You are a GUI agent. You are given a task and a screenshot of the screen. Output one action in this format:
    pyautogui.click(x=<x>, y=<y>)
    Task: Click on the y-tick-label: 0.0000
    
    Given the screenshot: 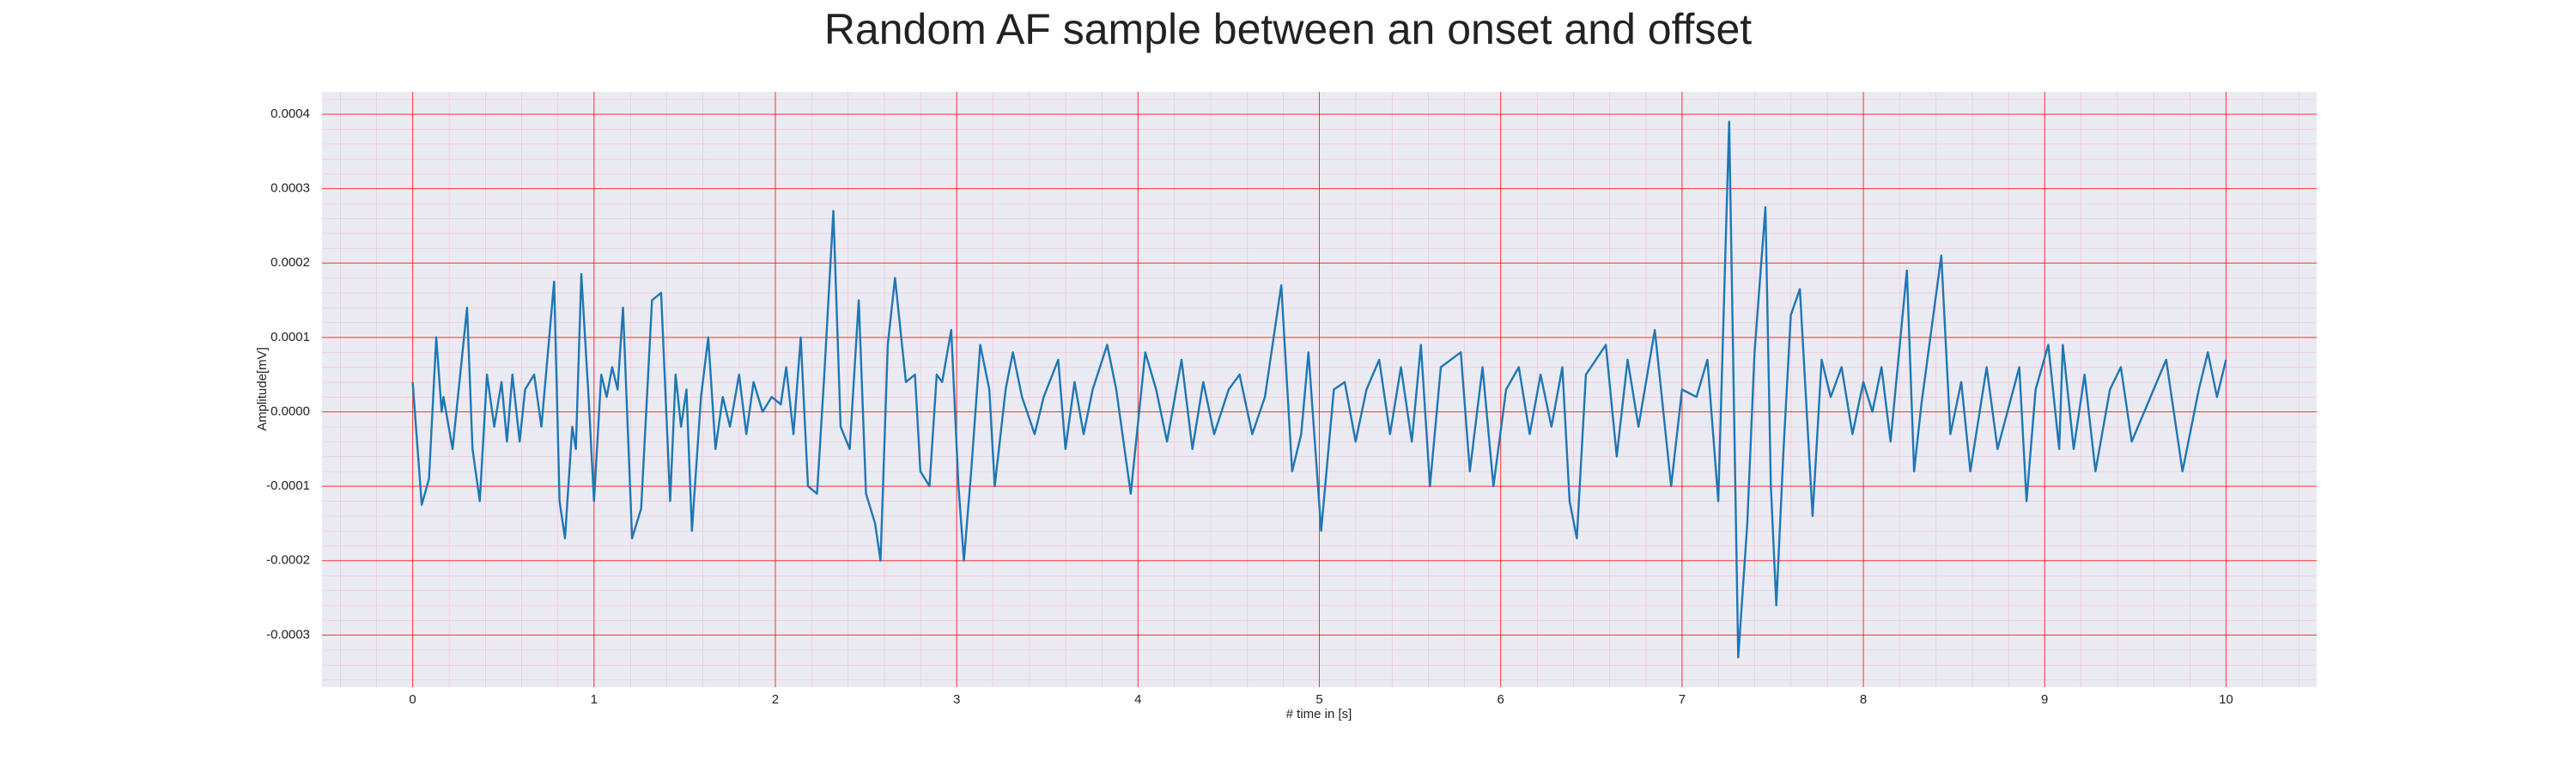 What is the action you would take?
    pyautogui.click(x=290, y=411)
    